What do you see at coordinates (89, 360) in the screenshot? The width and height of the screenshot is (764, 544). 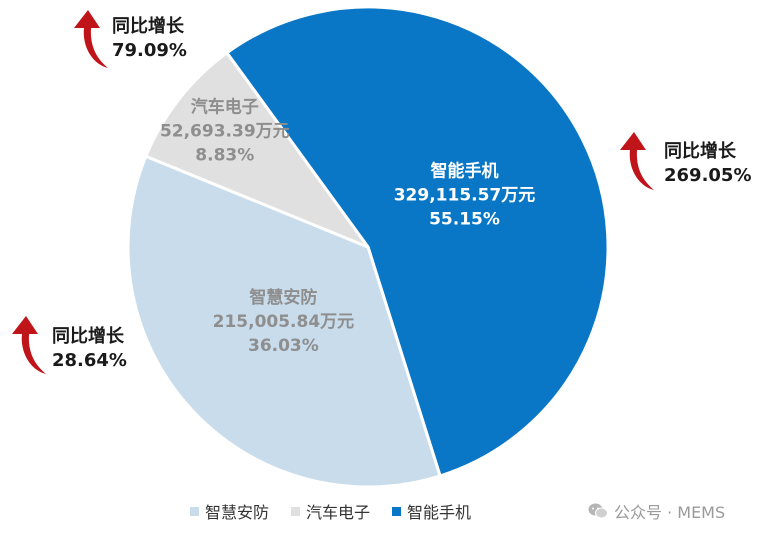 I see `growth-value: 28.64%` at bounding box center [89, 360].